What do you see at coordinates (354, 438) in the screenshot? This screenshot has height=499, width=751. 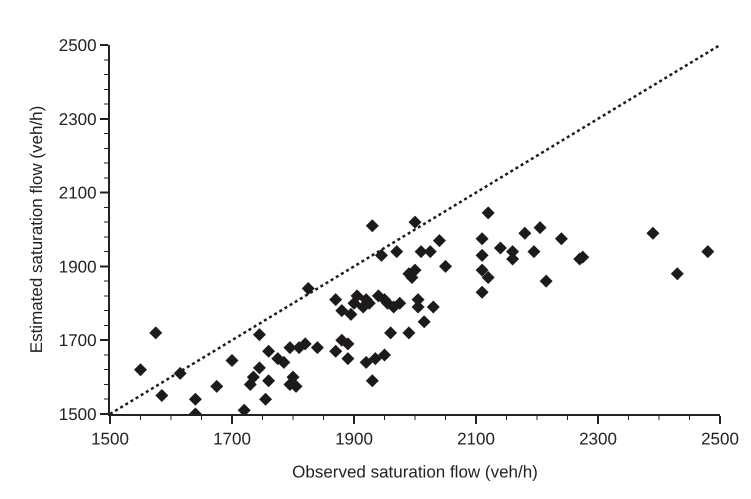 I see `x-tick-label: 1900` at bounding box center [354, 438].